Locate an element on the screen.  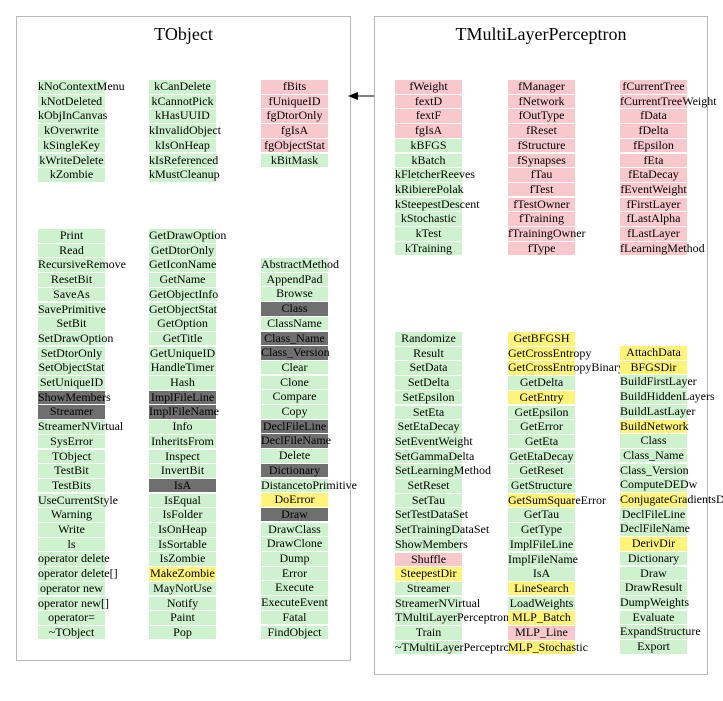
mlp-method-item: GetEpsilon is located at coordinates (541, 412).